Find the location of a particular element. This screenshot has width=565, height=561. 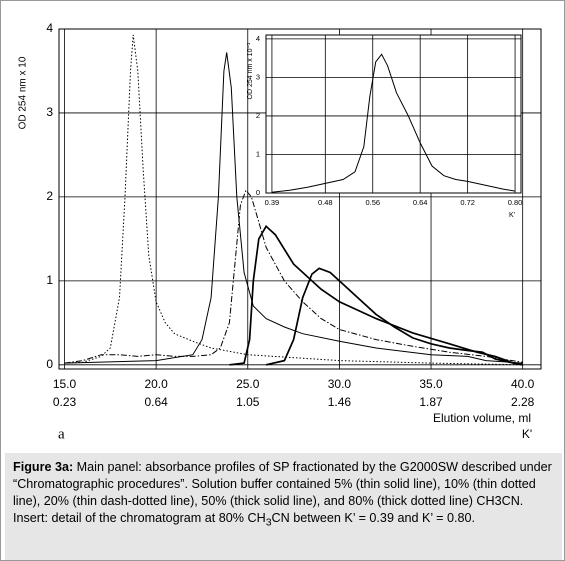

panel-label: a is located at coordinates (61, 434).